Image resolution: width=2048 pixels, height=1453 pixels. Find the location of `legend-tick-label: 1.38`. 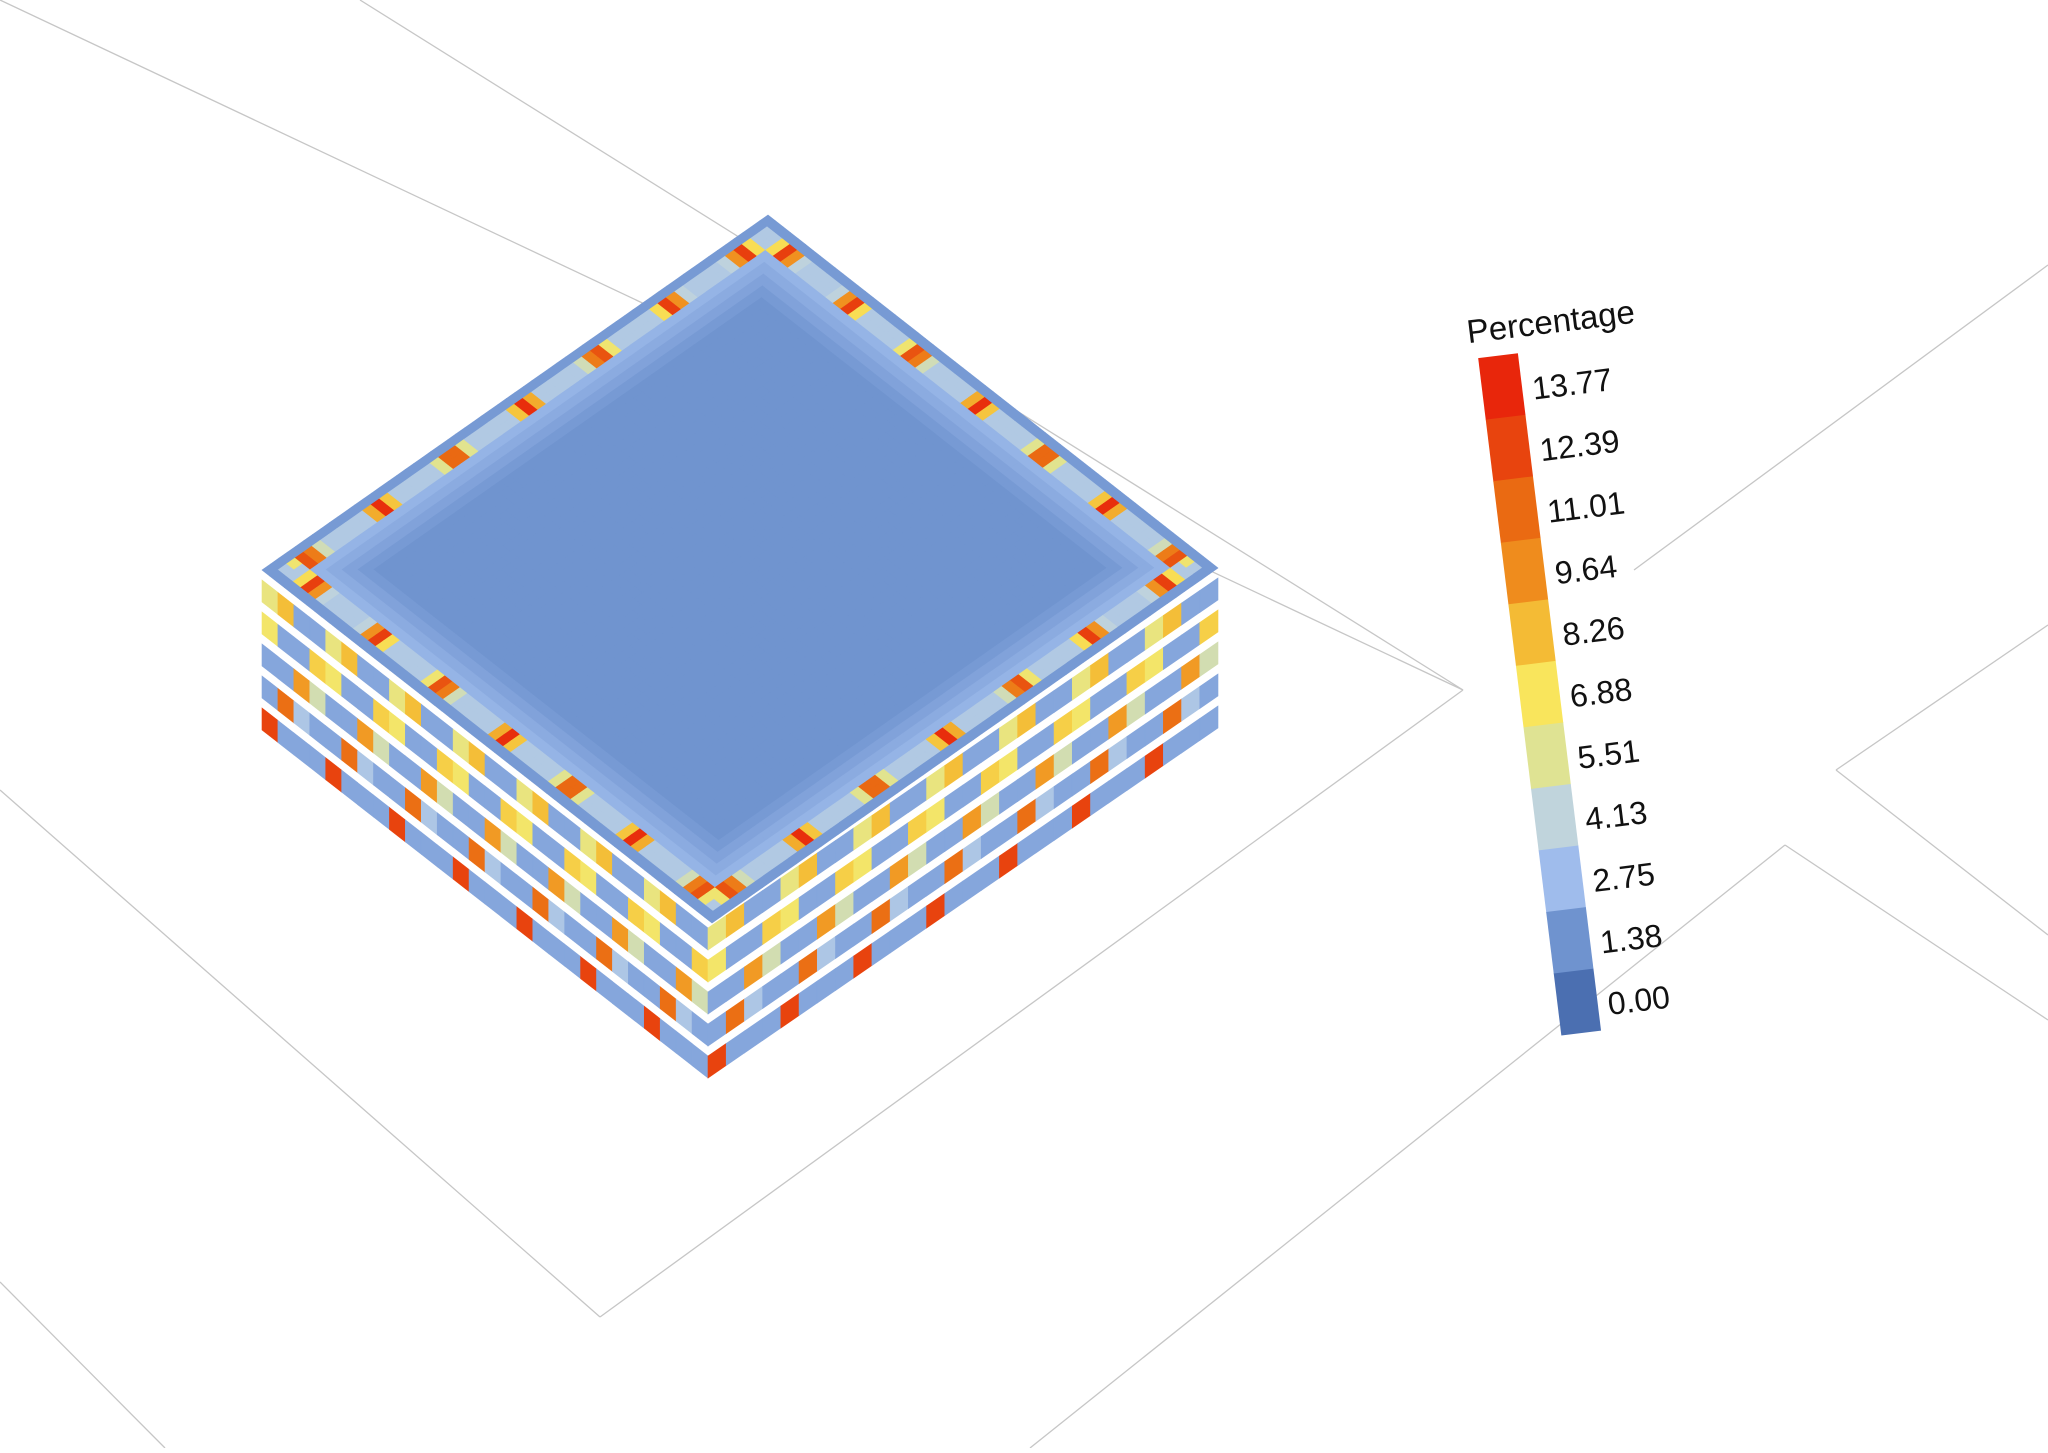

legend-tick-label: 1.38 is located at coordinates (1631, 938).